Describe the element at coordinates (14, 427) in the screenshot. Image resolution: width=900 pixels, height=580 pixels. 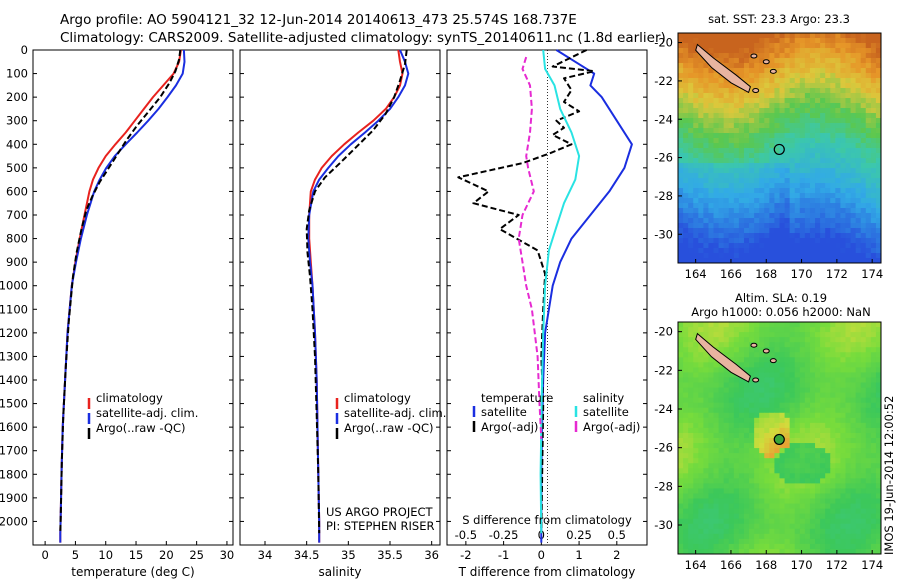
I see `y-tick-label: 1600` at that location.